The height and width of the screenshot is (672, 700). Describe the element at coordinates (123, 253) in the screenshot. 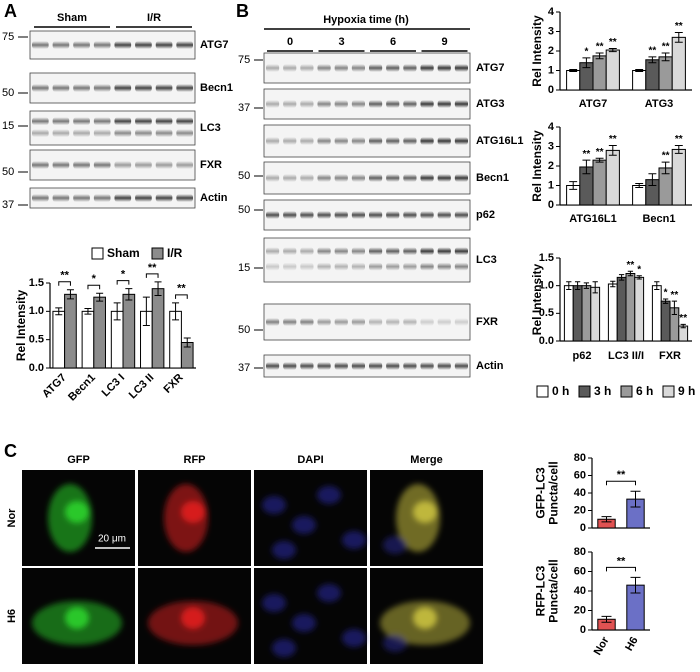

I see `legend-label: Sham` at that location.